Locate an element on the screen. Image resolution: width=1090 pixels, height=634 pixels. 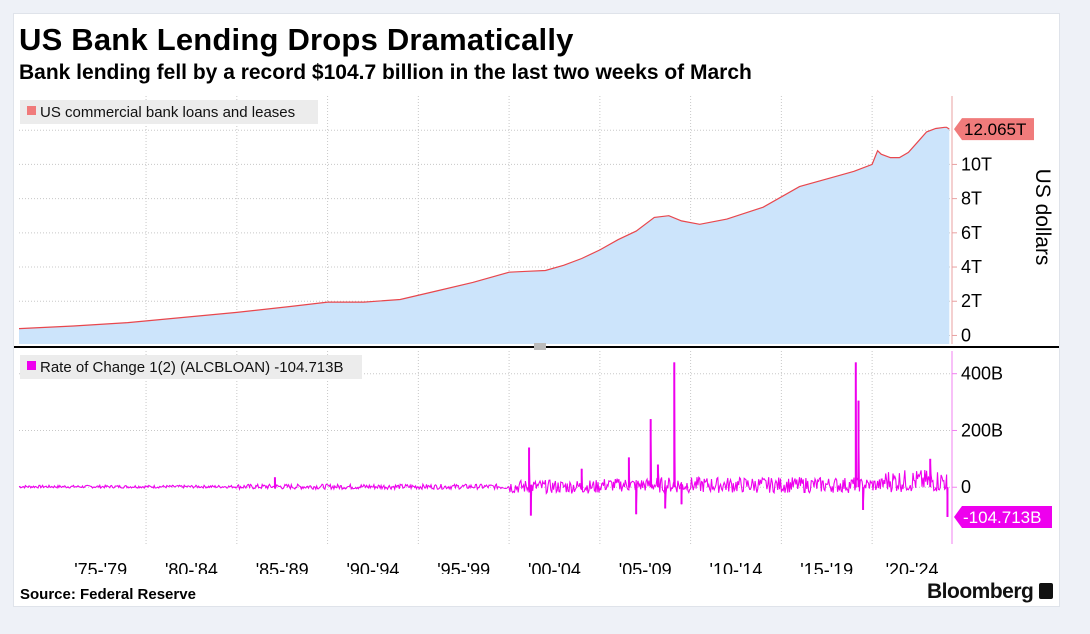
roc-legend-label: Rate of Change 1(2) (ALCBLOAN) -104.713B is located at coordinates (192, 367).